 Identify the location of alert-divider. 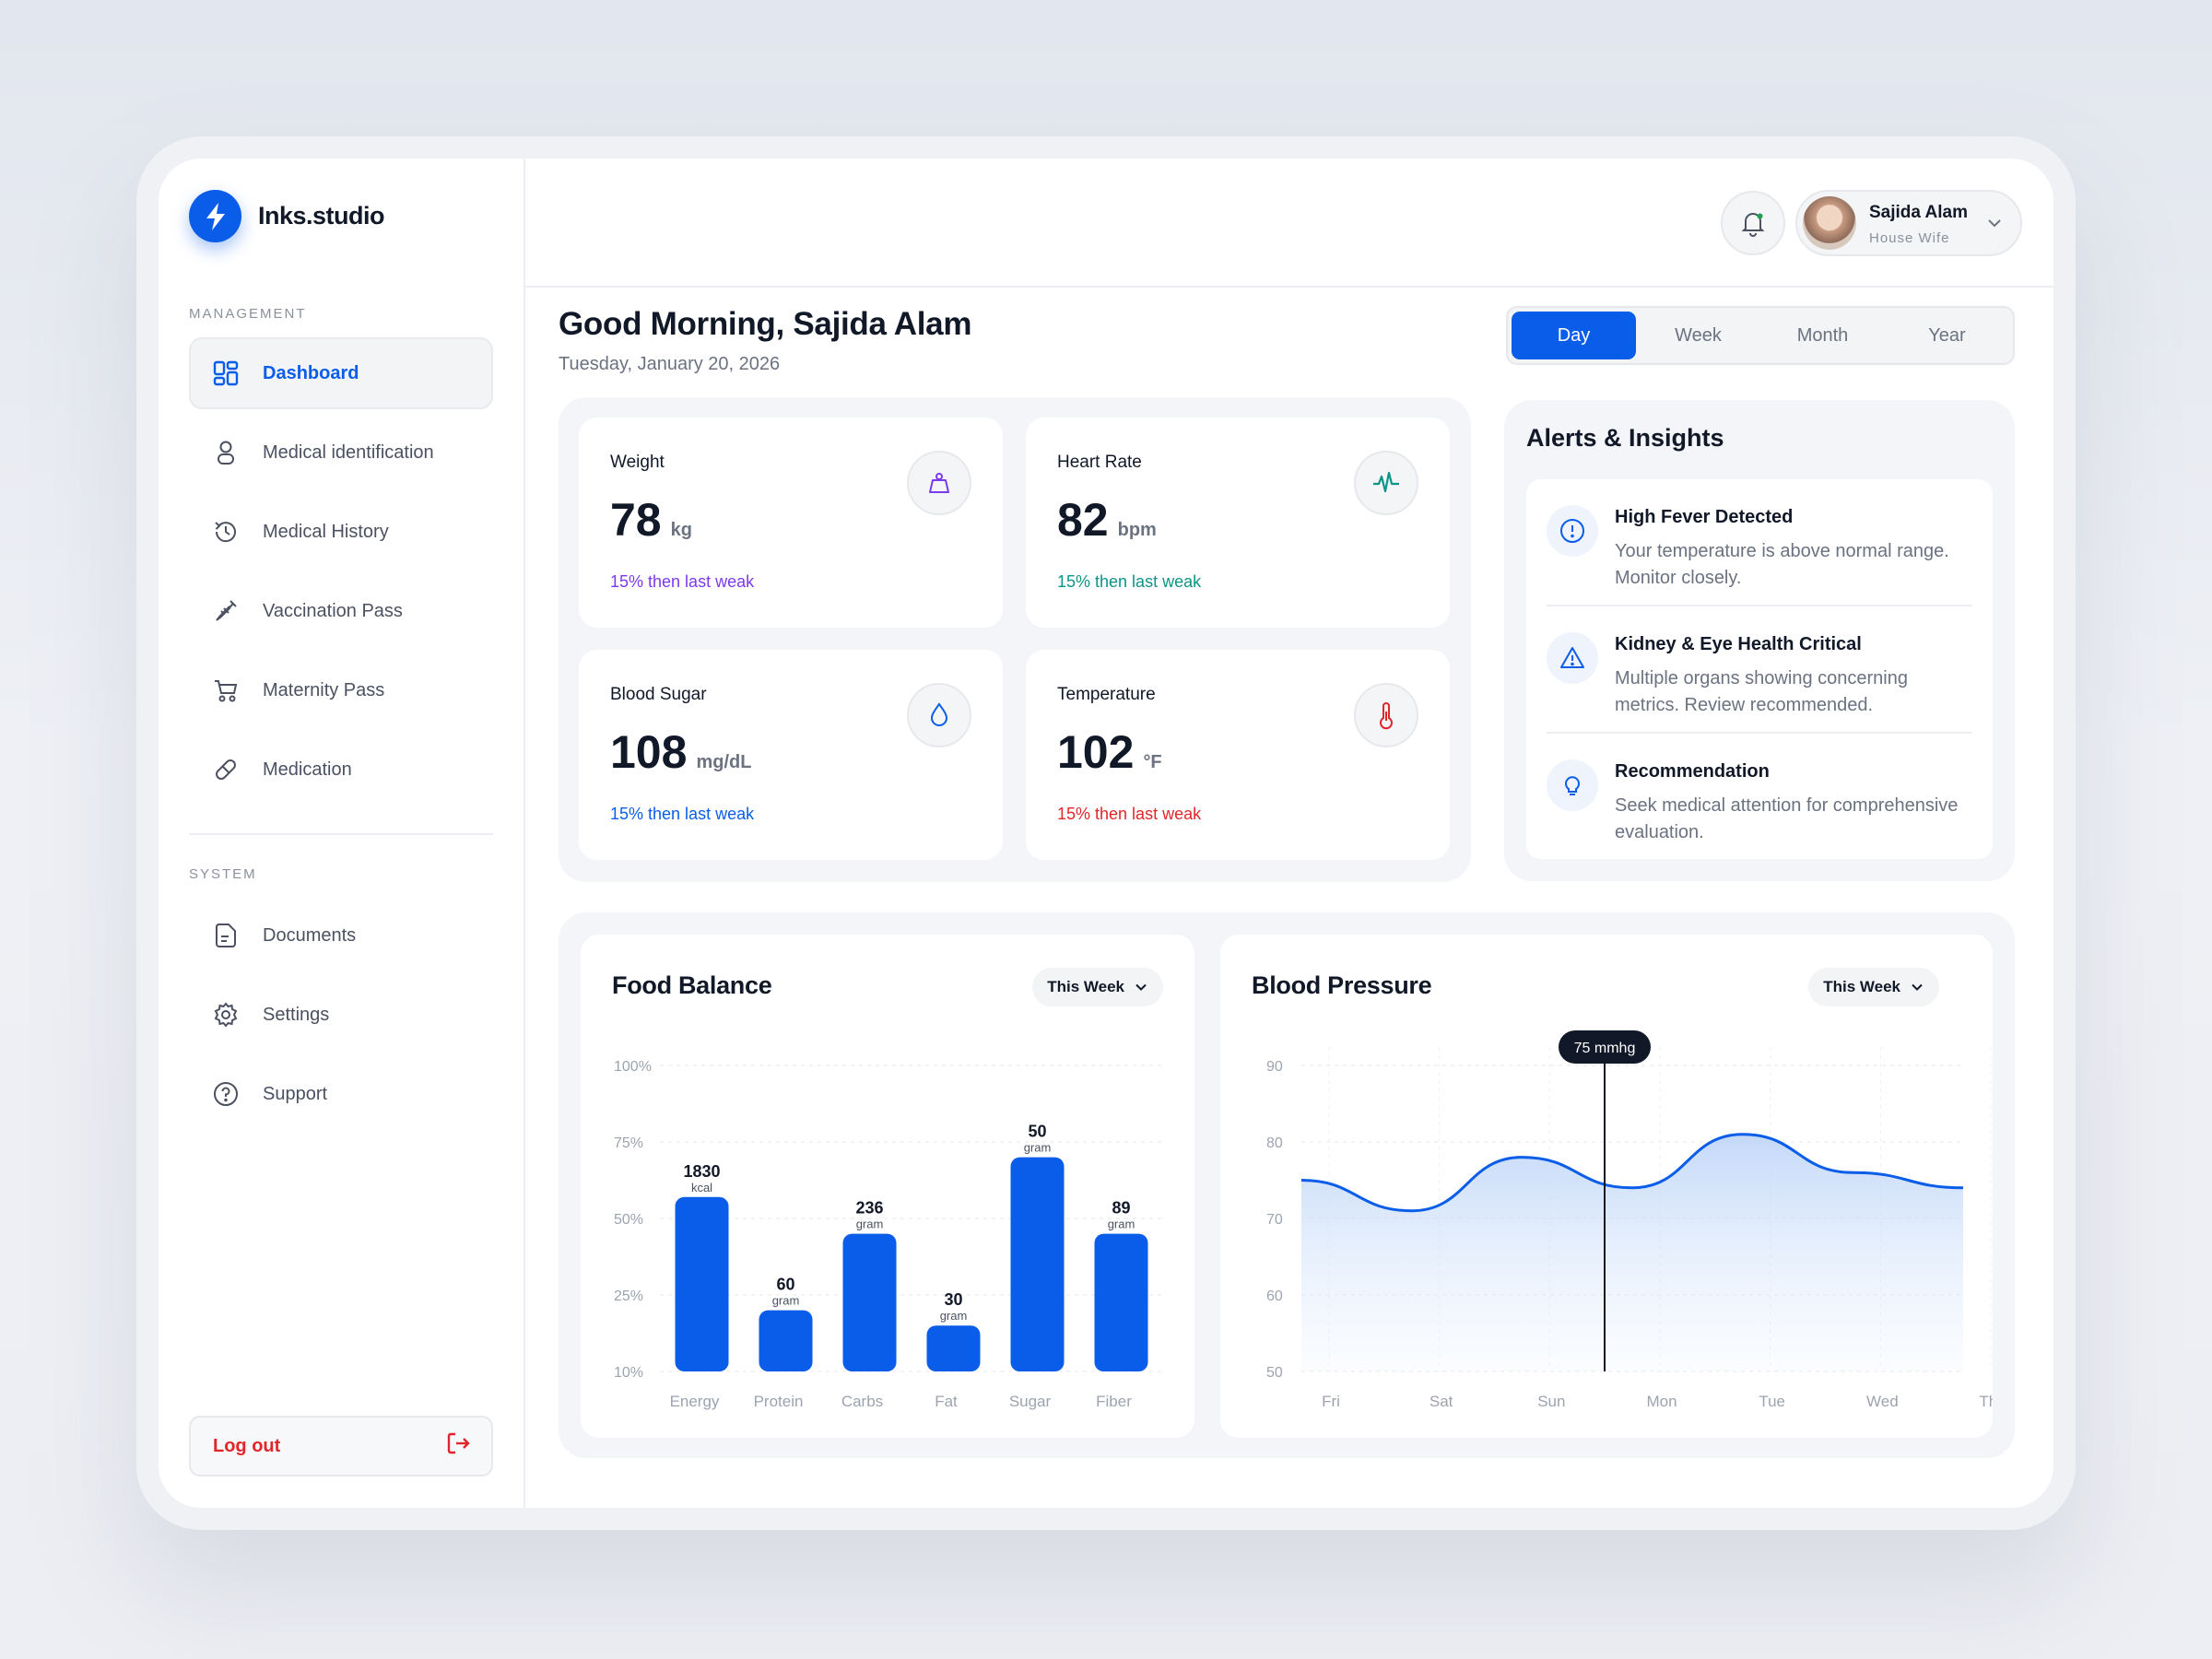
(1759, 605).